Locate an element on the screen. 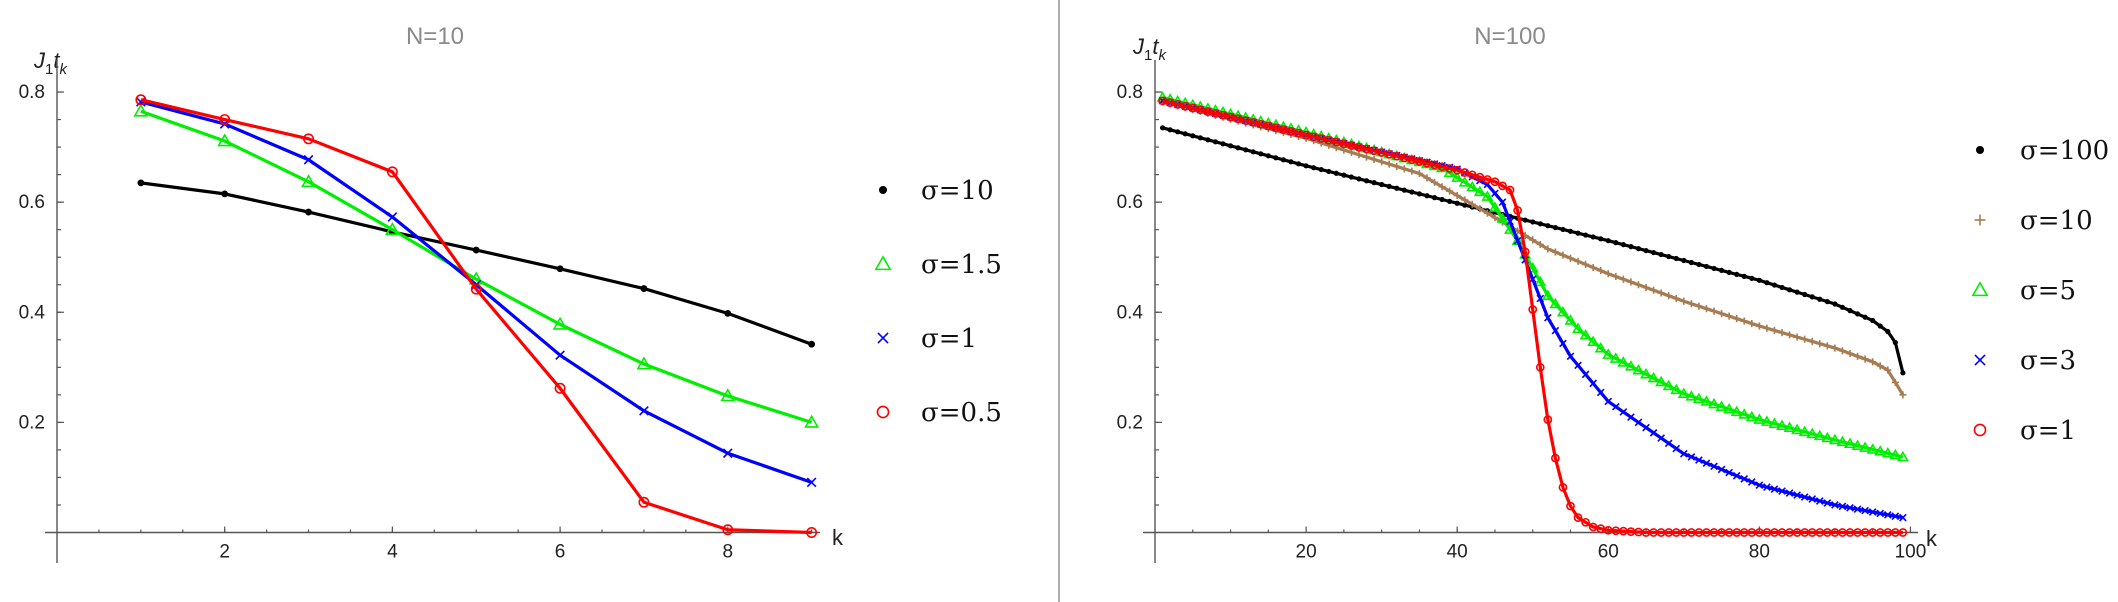 The image size is (2118, 602). x-tick-label: 80 is located at coordinates (1759, 551).